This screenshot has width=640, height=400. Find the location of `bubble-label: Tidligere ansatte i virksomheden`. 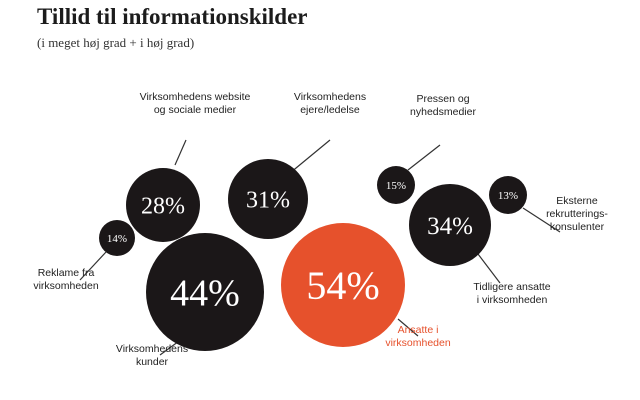

bubble-label: Tidligere ansatte i virksomheden is located at coordinates (511, 293).